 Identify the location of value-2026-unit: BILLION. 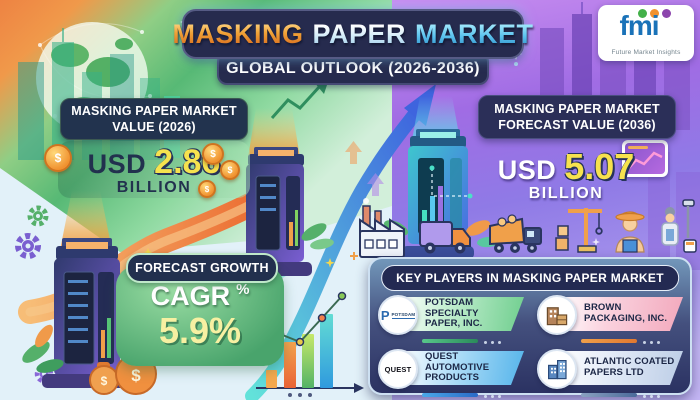
(154, 187).